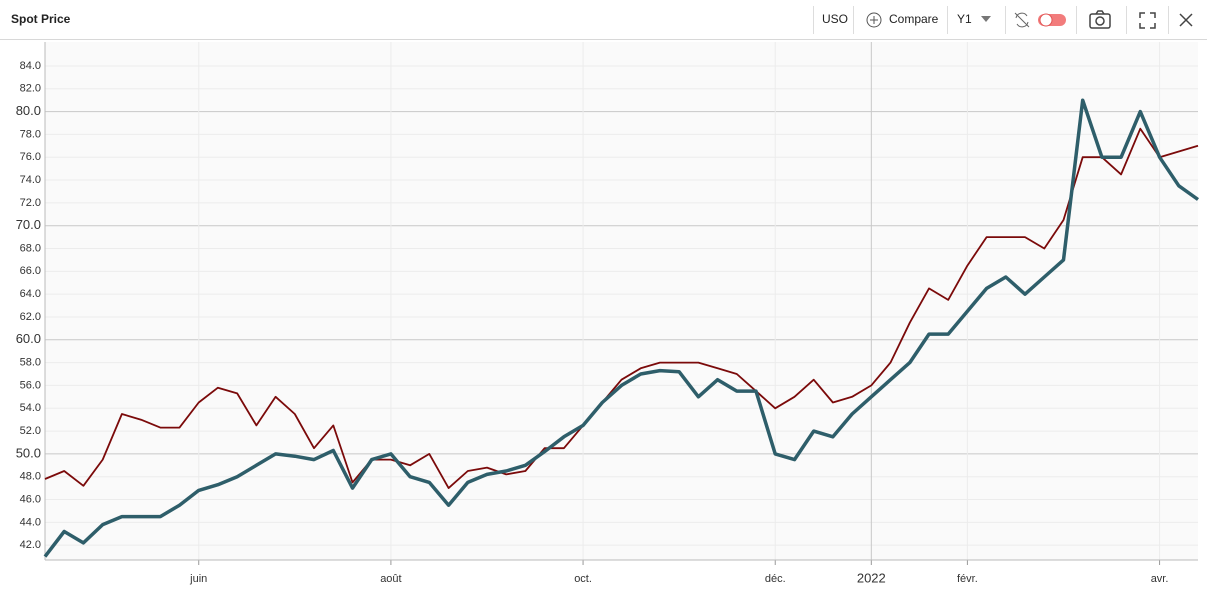  Describe the element at coordinates (30, 317) in the screenshot. I see `y-tick-label: 62.0` at that location.